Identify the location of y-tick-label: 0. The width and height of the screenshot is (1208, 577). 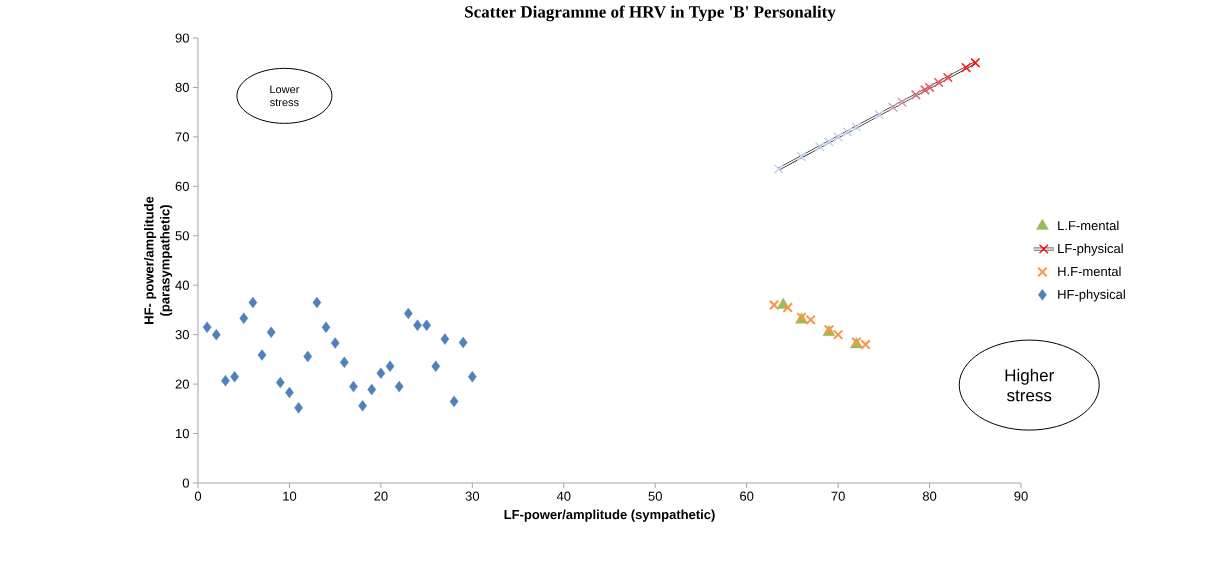
(185, 483).